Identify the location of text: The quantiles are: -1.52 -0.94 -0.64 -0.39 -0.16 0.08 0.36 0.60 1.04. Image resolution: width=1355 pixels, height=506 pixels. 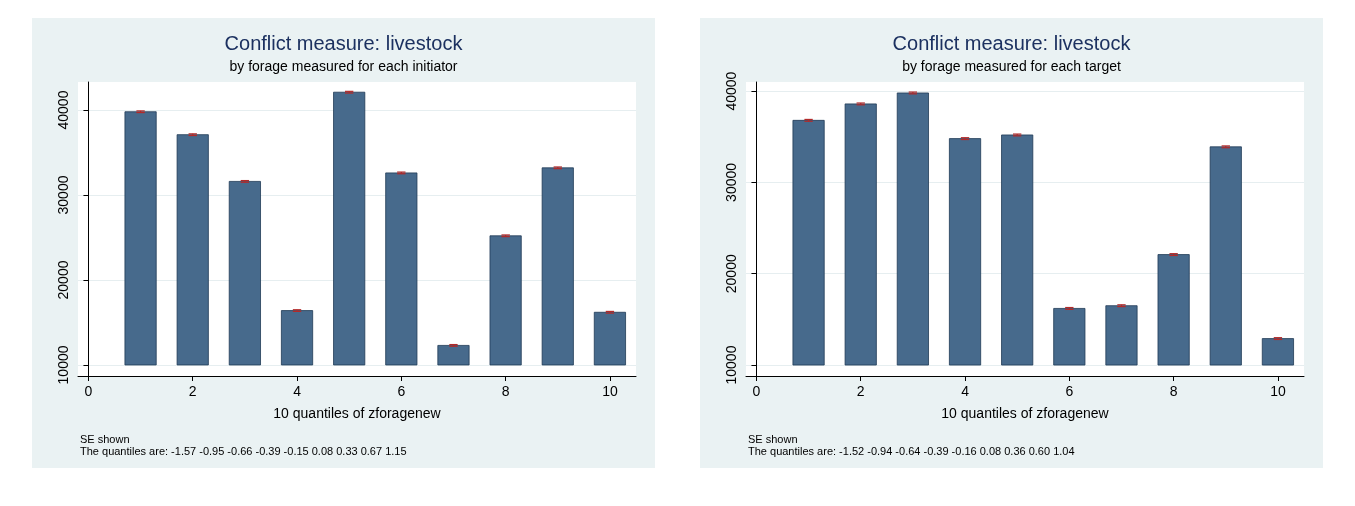
(911, 450).